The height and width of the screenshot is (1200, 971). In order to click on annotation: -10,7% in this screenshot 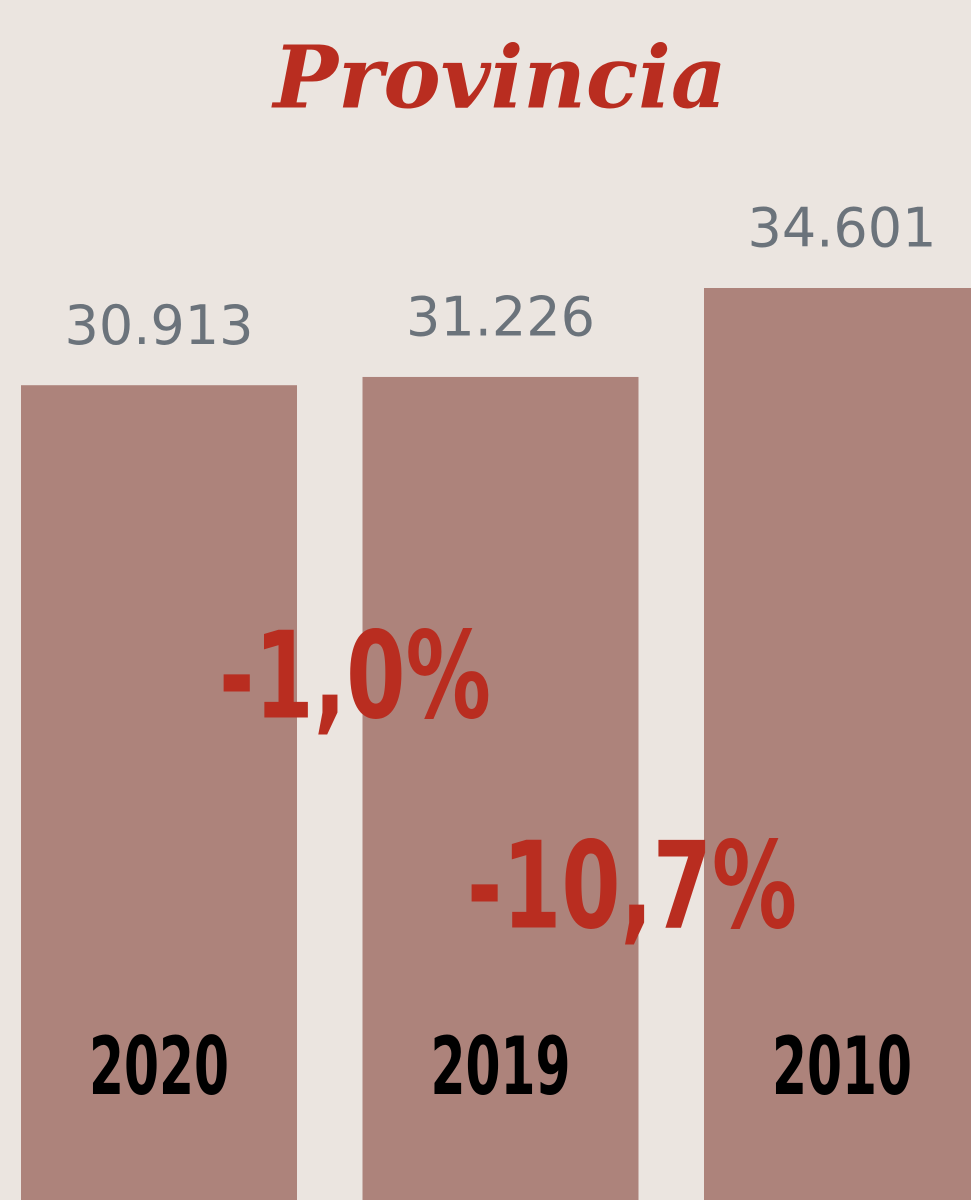, I will do `click(632, 887)`.